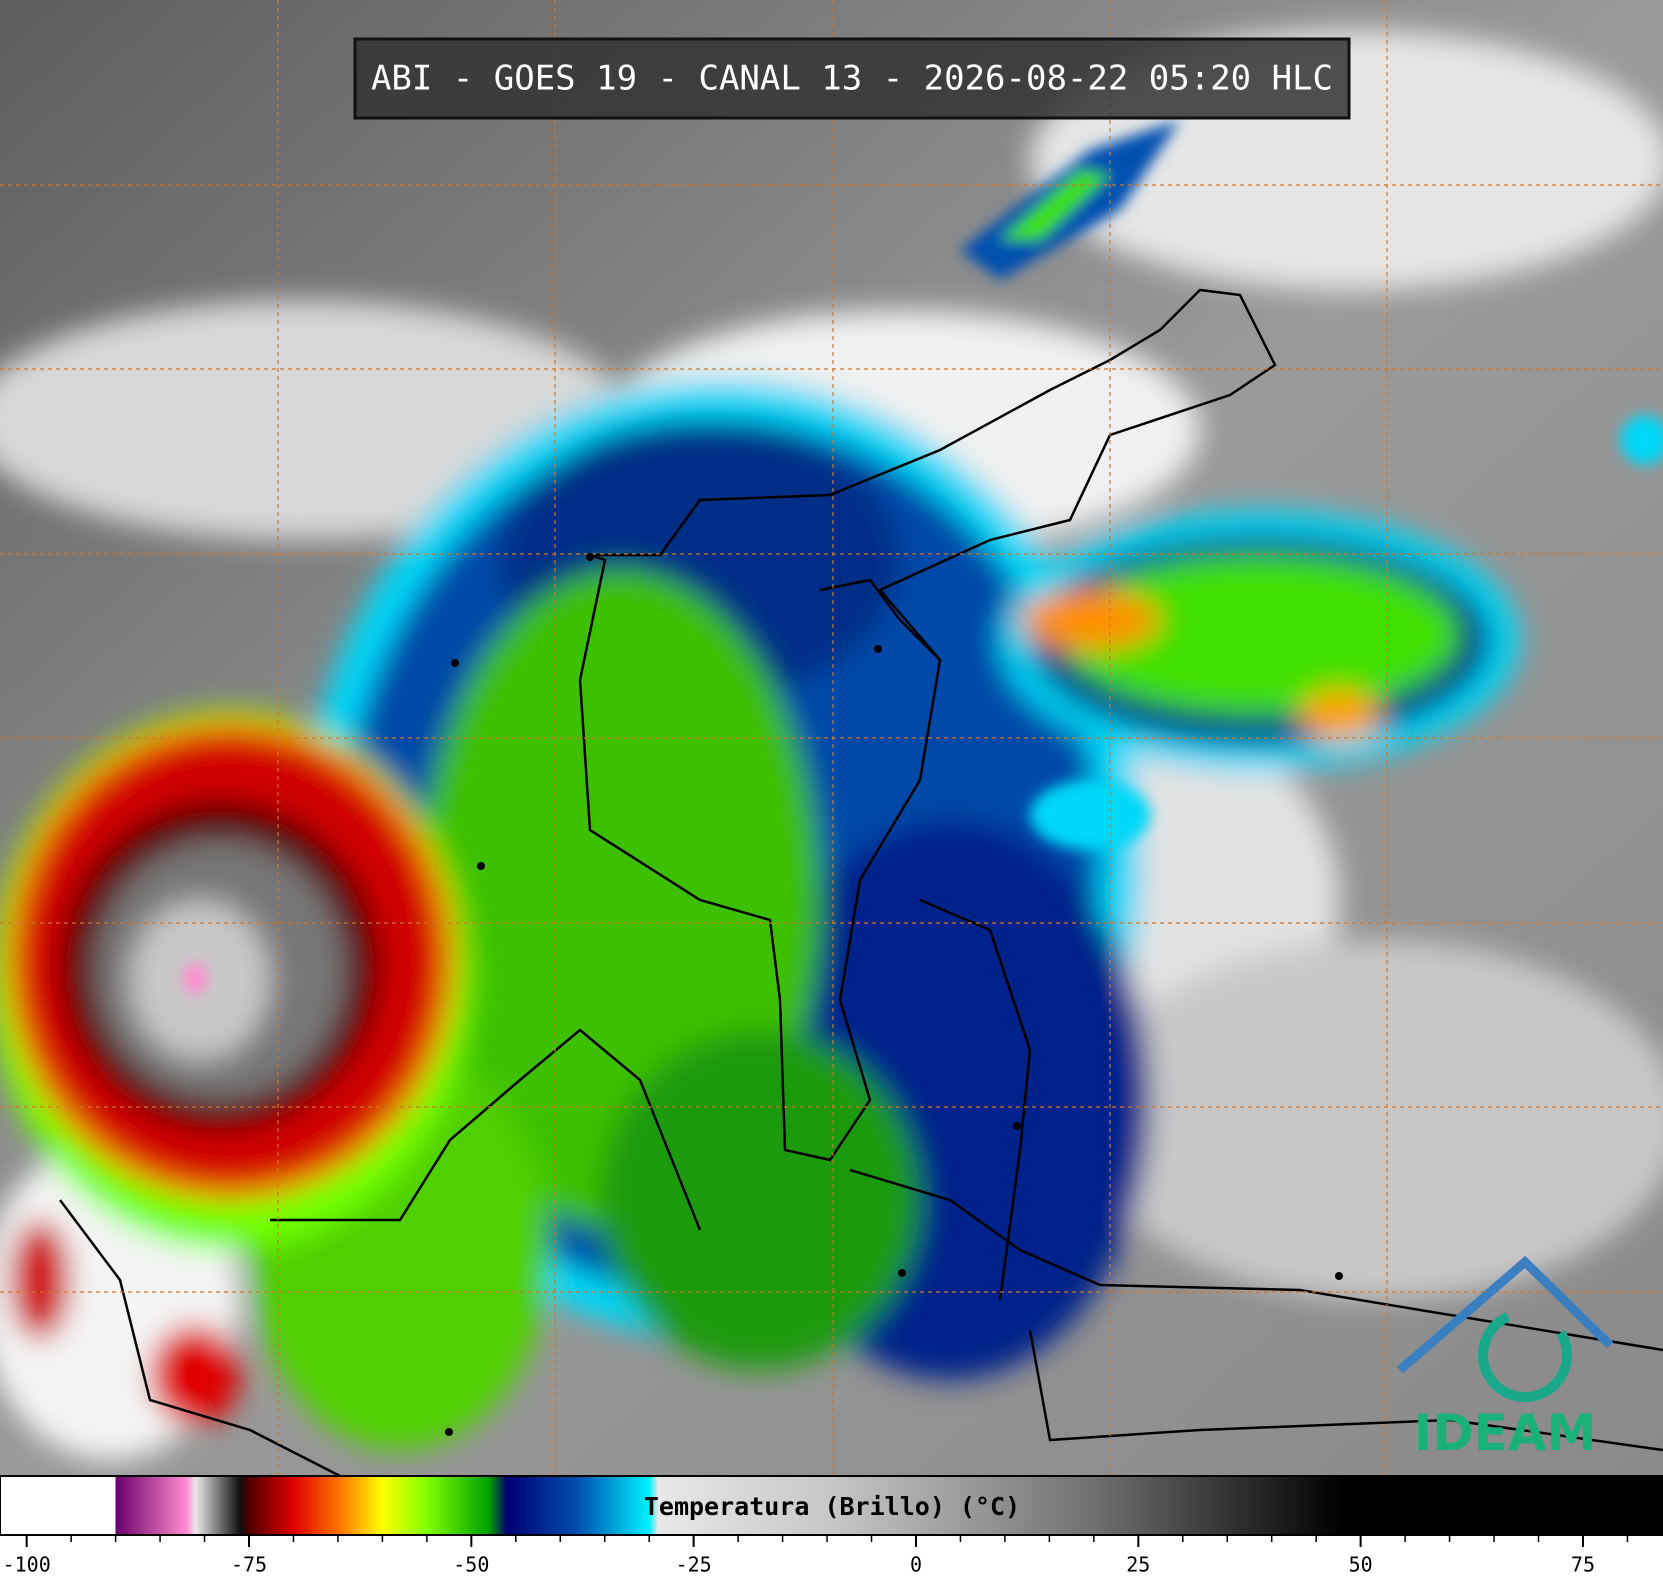 Image resolution: width=1663 pixels, height=1577 pixels. What do you see at coordinates (1583, 1565) in the screenshot?
I see `tick-label: 75` at bounding box center [1583, 1565].